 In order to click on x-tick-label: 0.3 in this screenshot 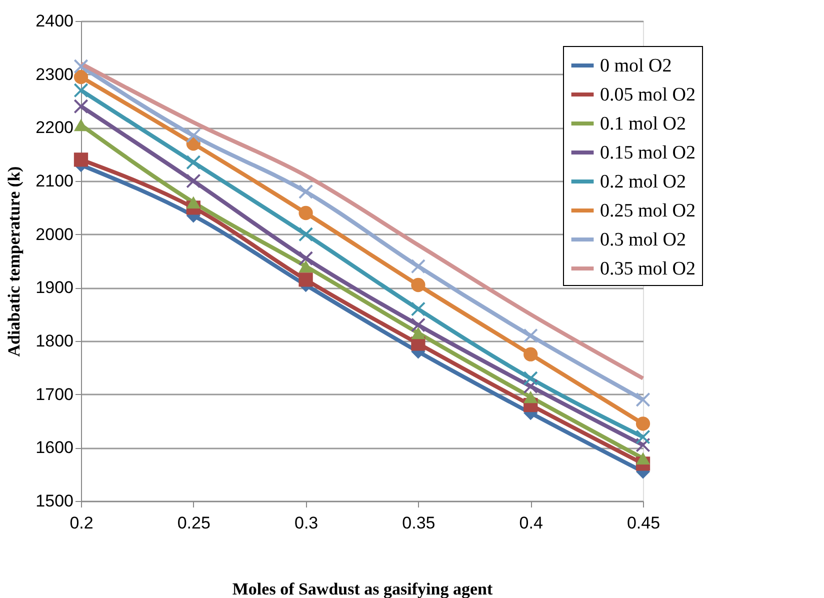, I will do `click(306, 523)`.